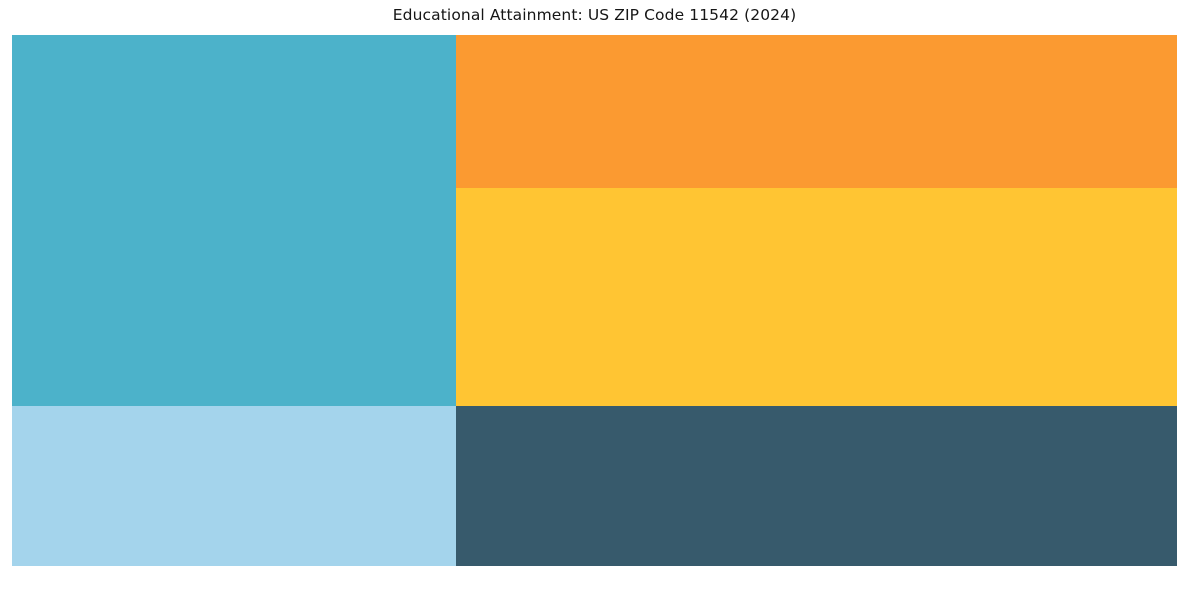  I want to click on treemap-tile-less-than-high-school: Less than high school diploma, so click(234, 486).